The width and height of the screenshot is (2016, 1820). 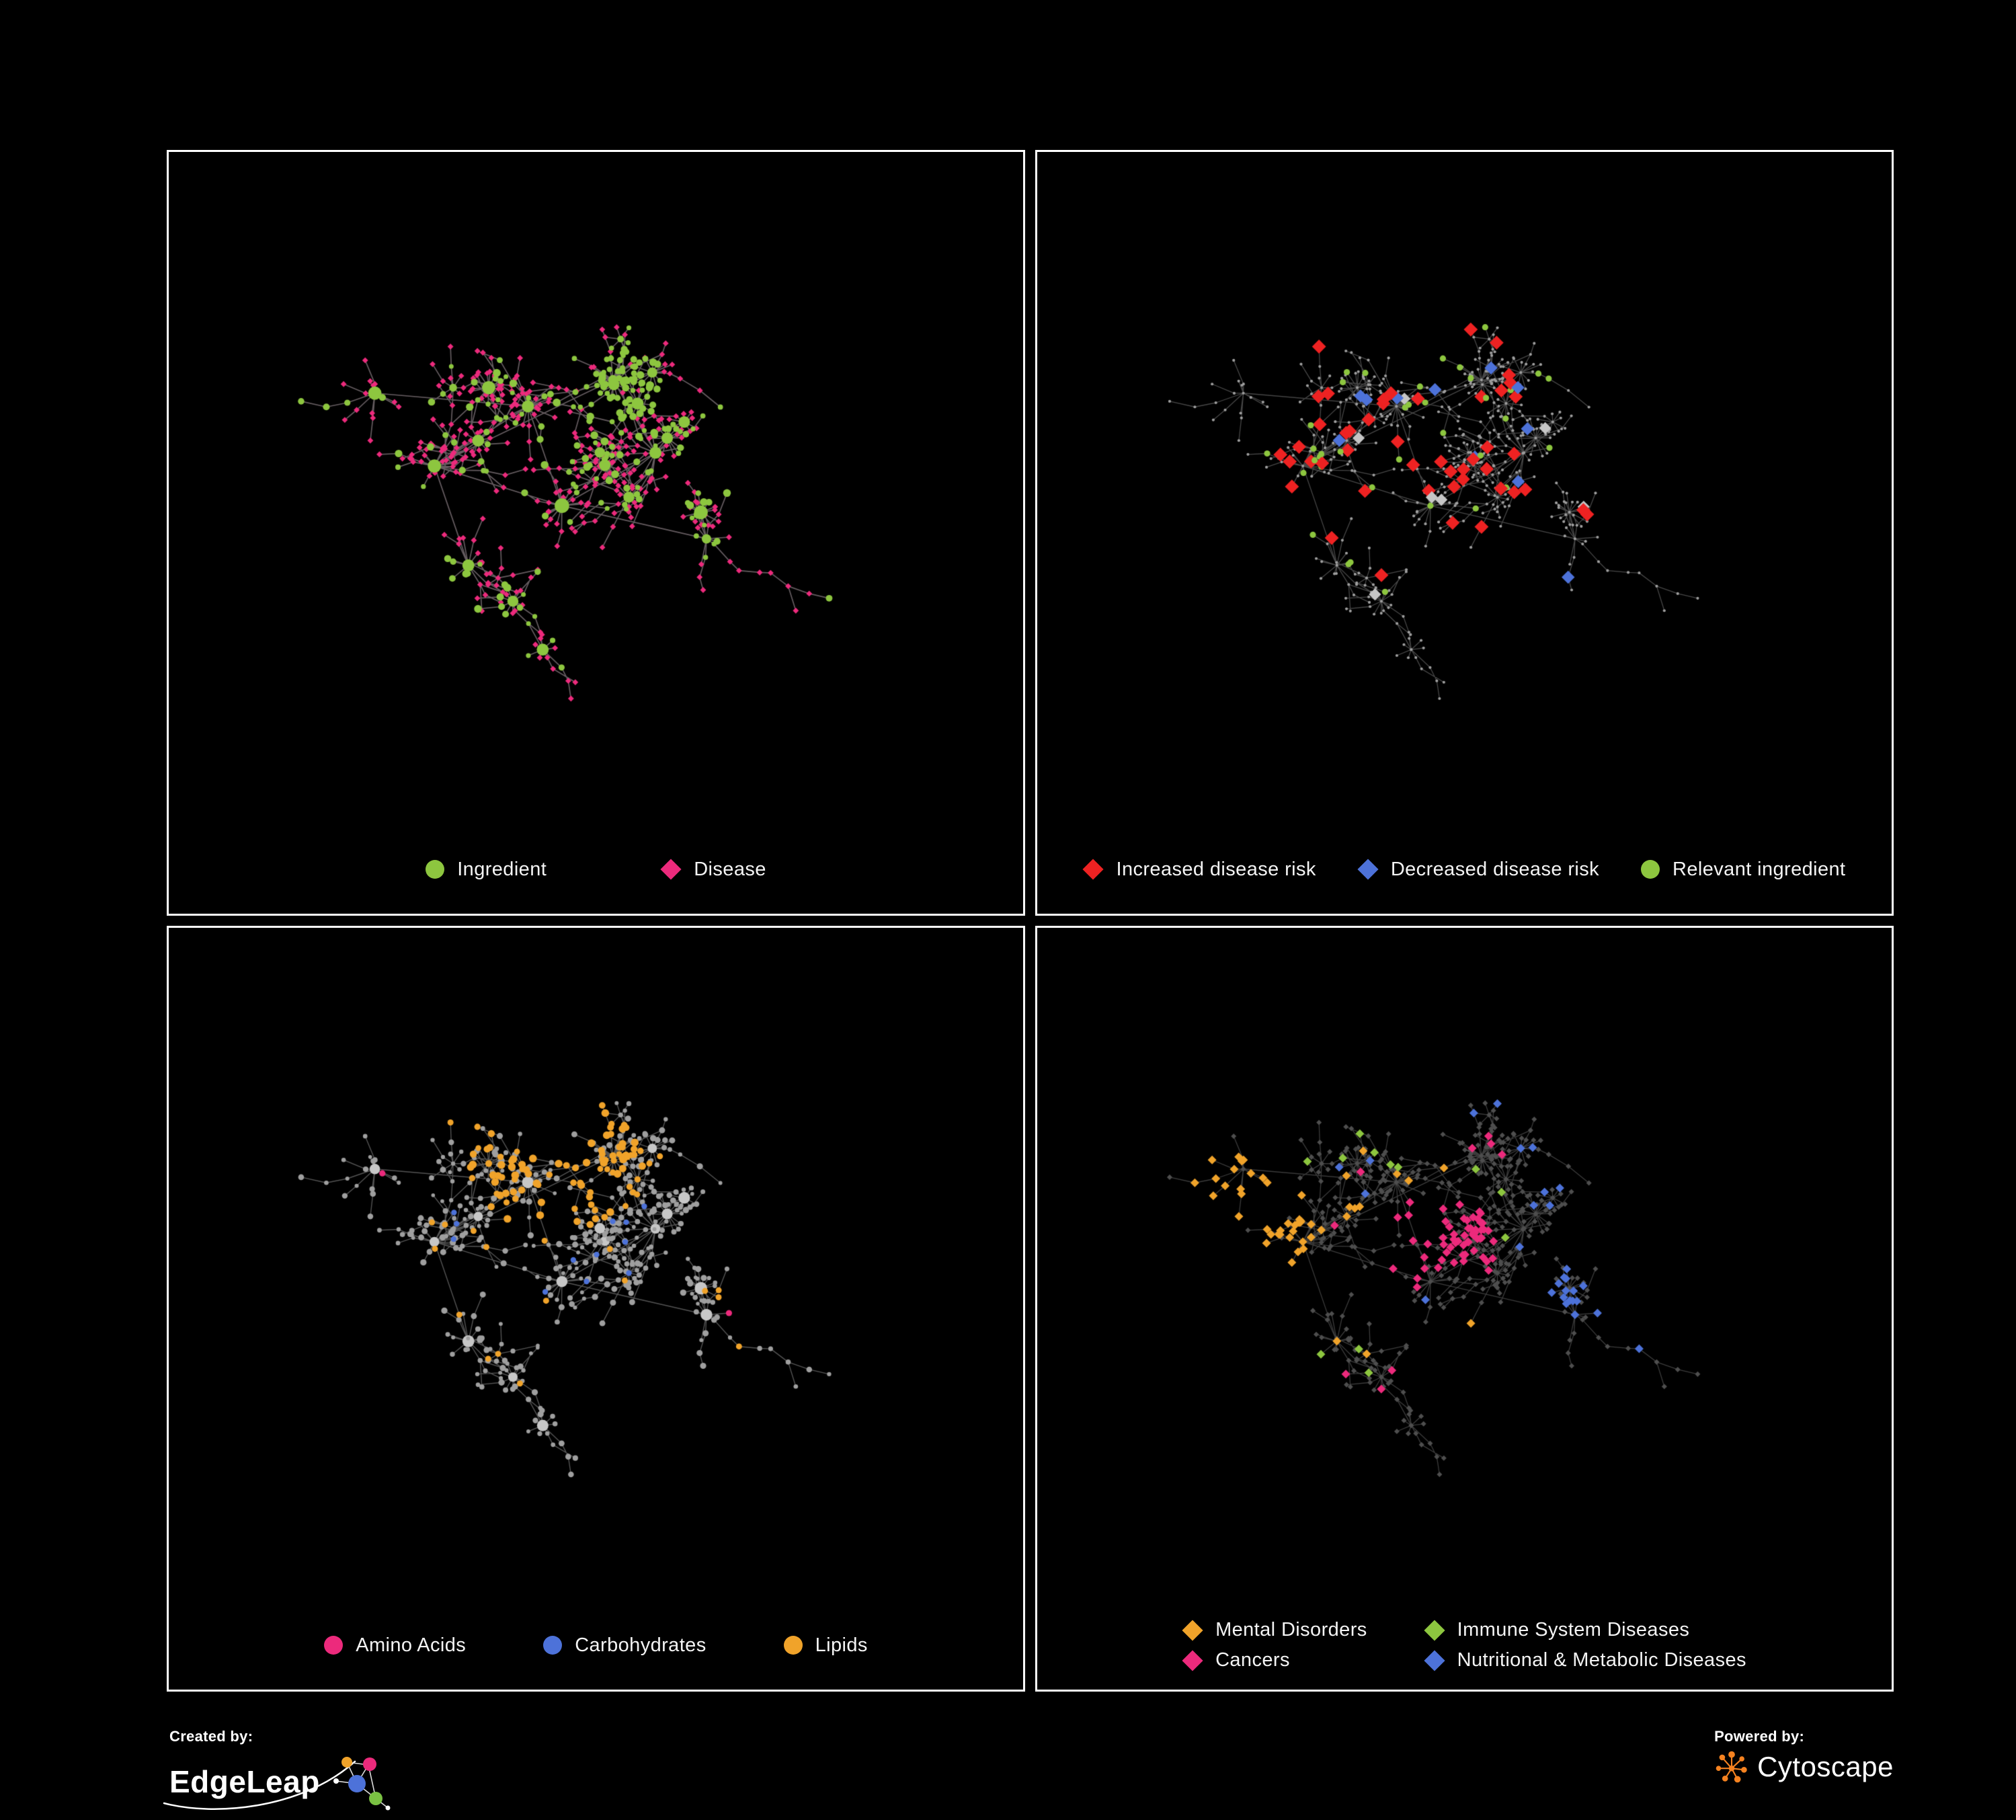 I want to click on legend-label: Amino Acids, so click(x=411, y=1645).